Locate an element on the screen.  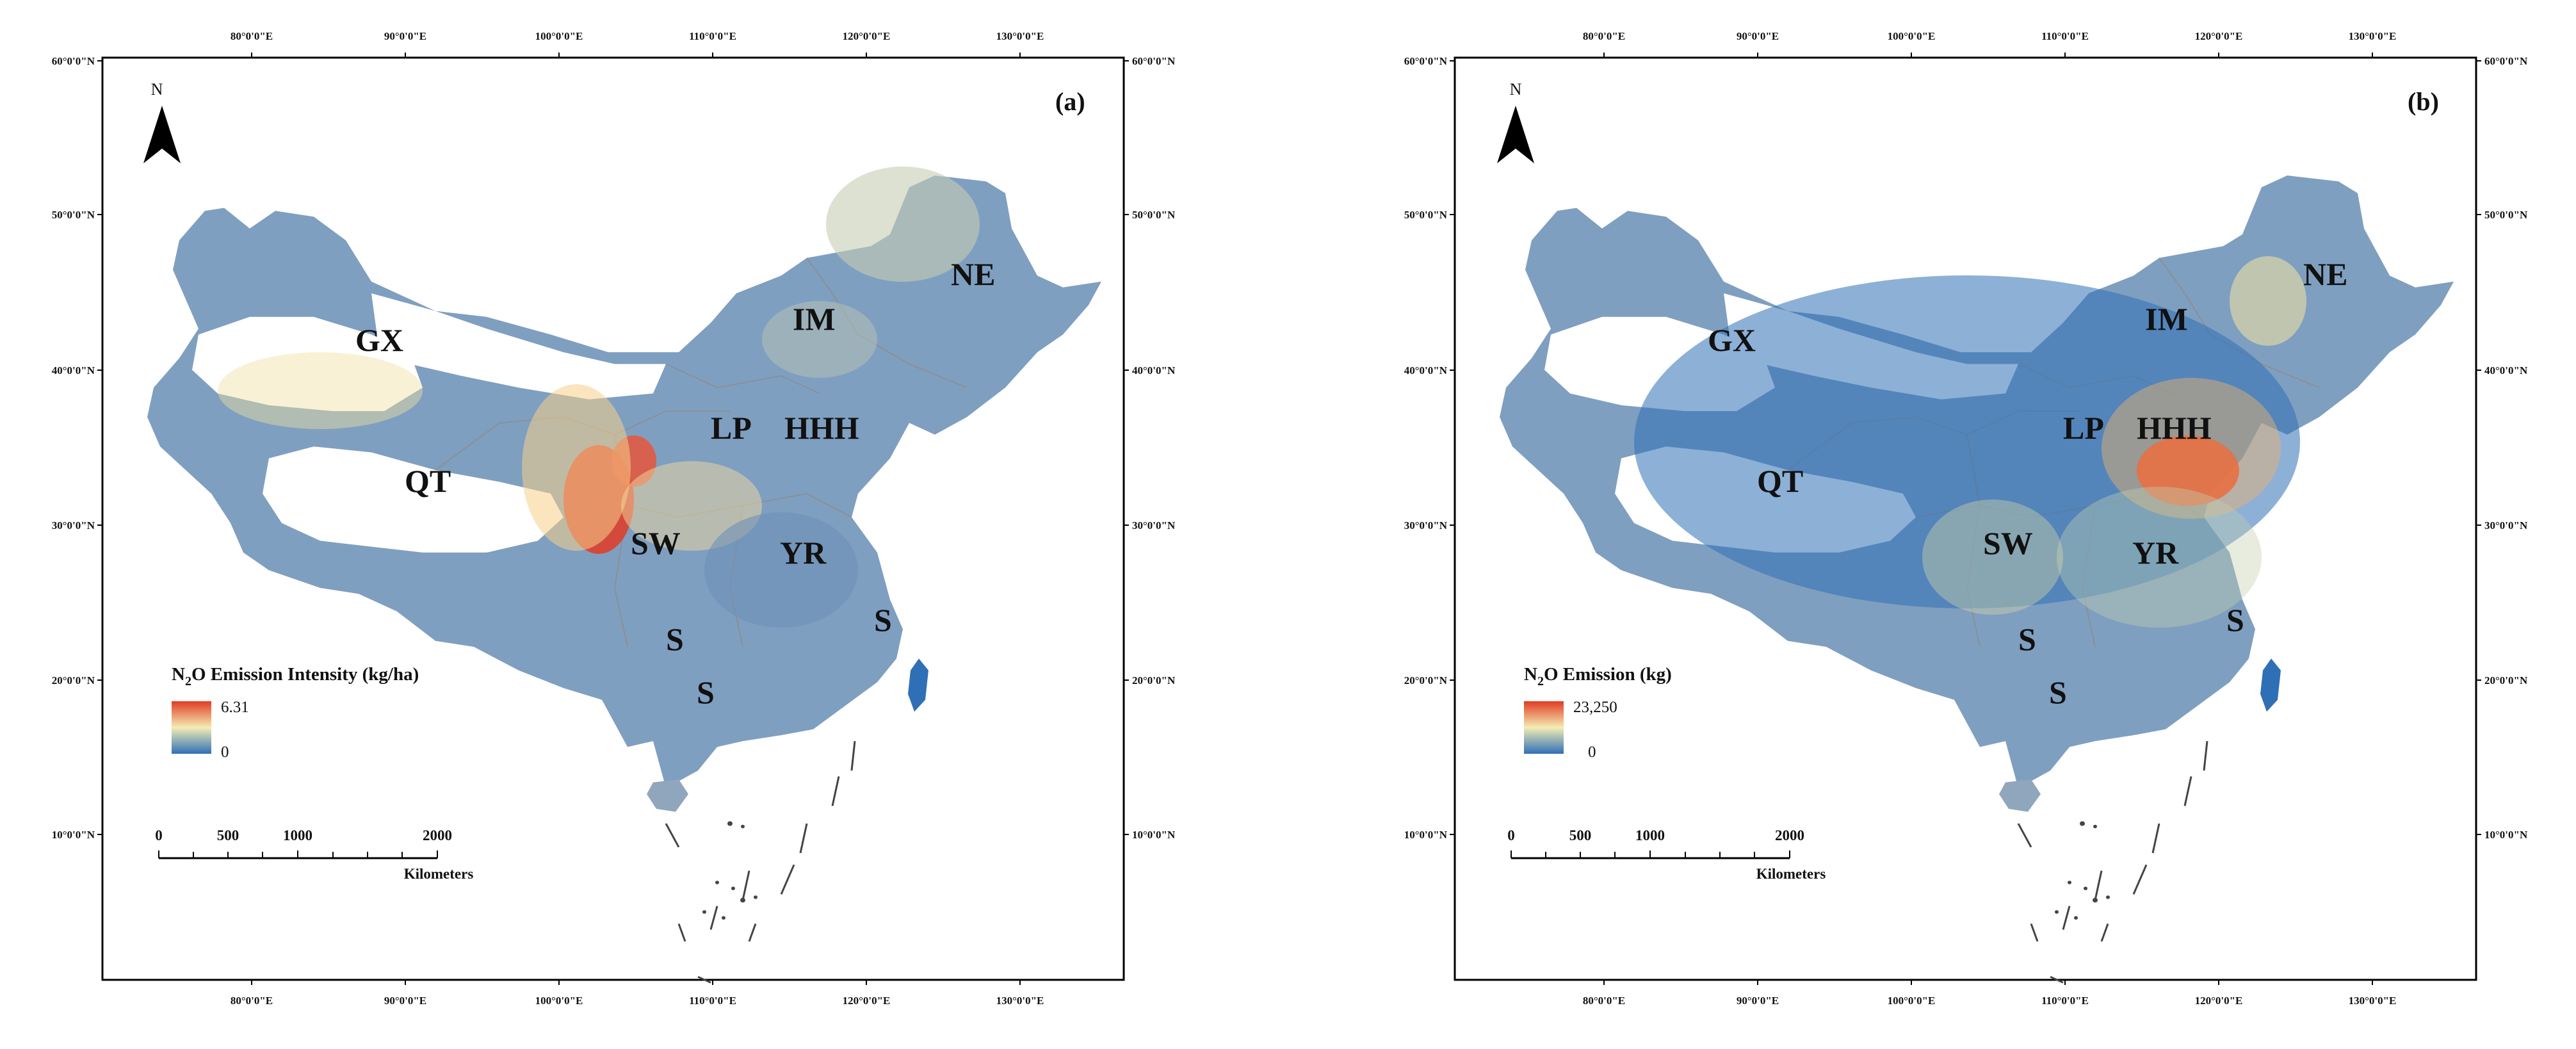
region-label-im: IM is located at coordinates (814, 319).